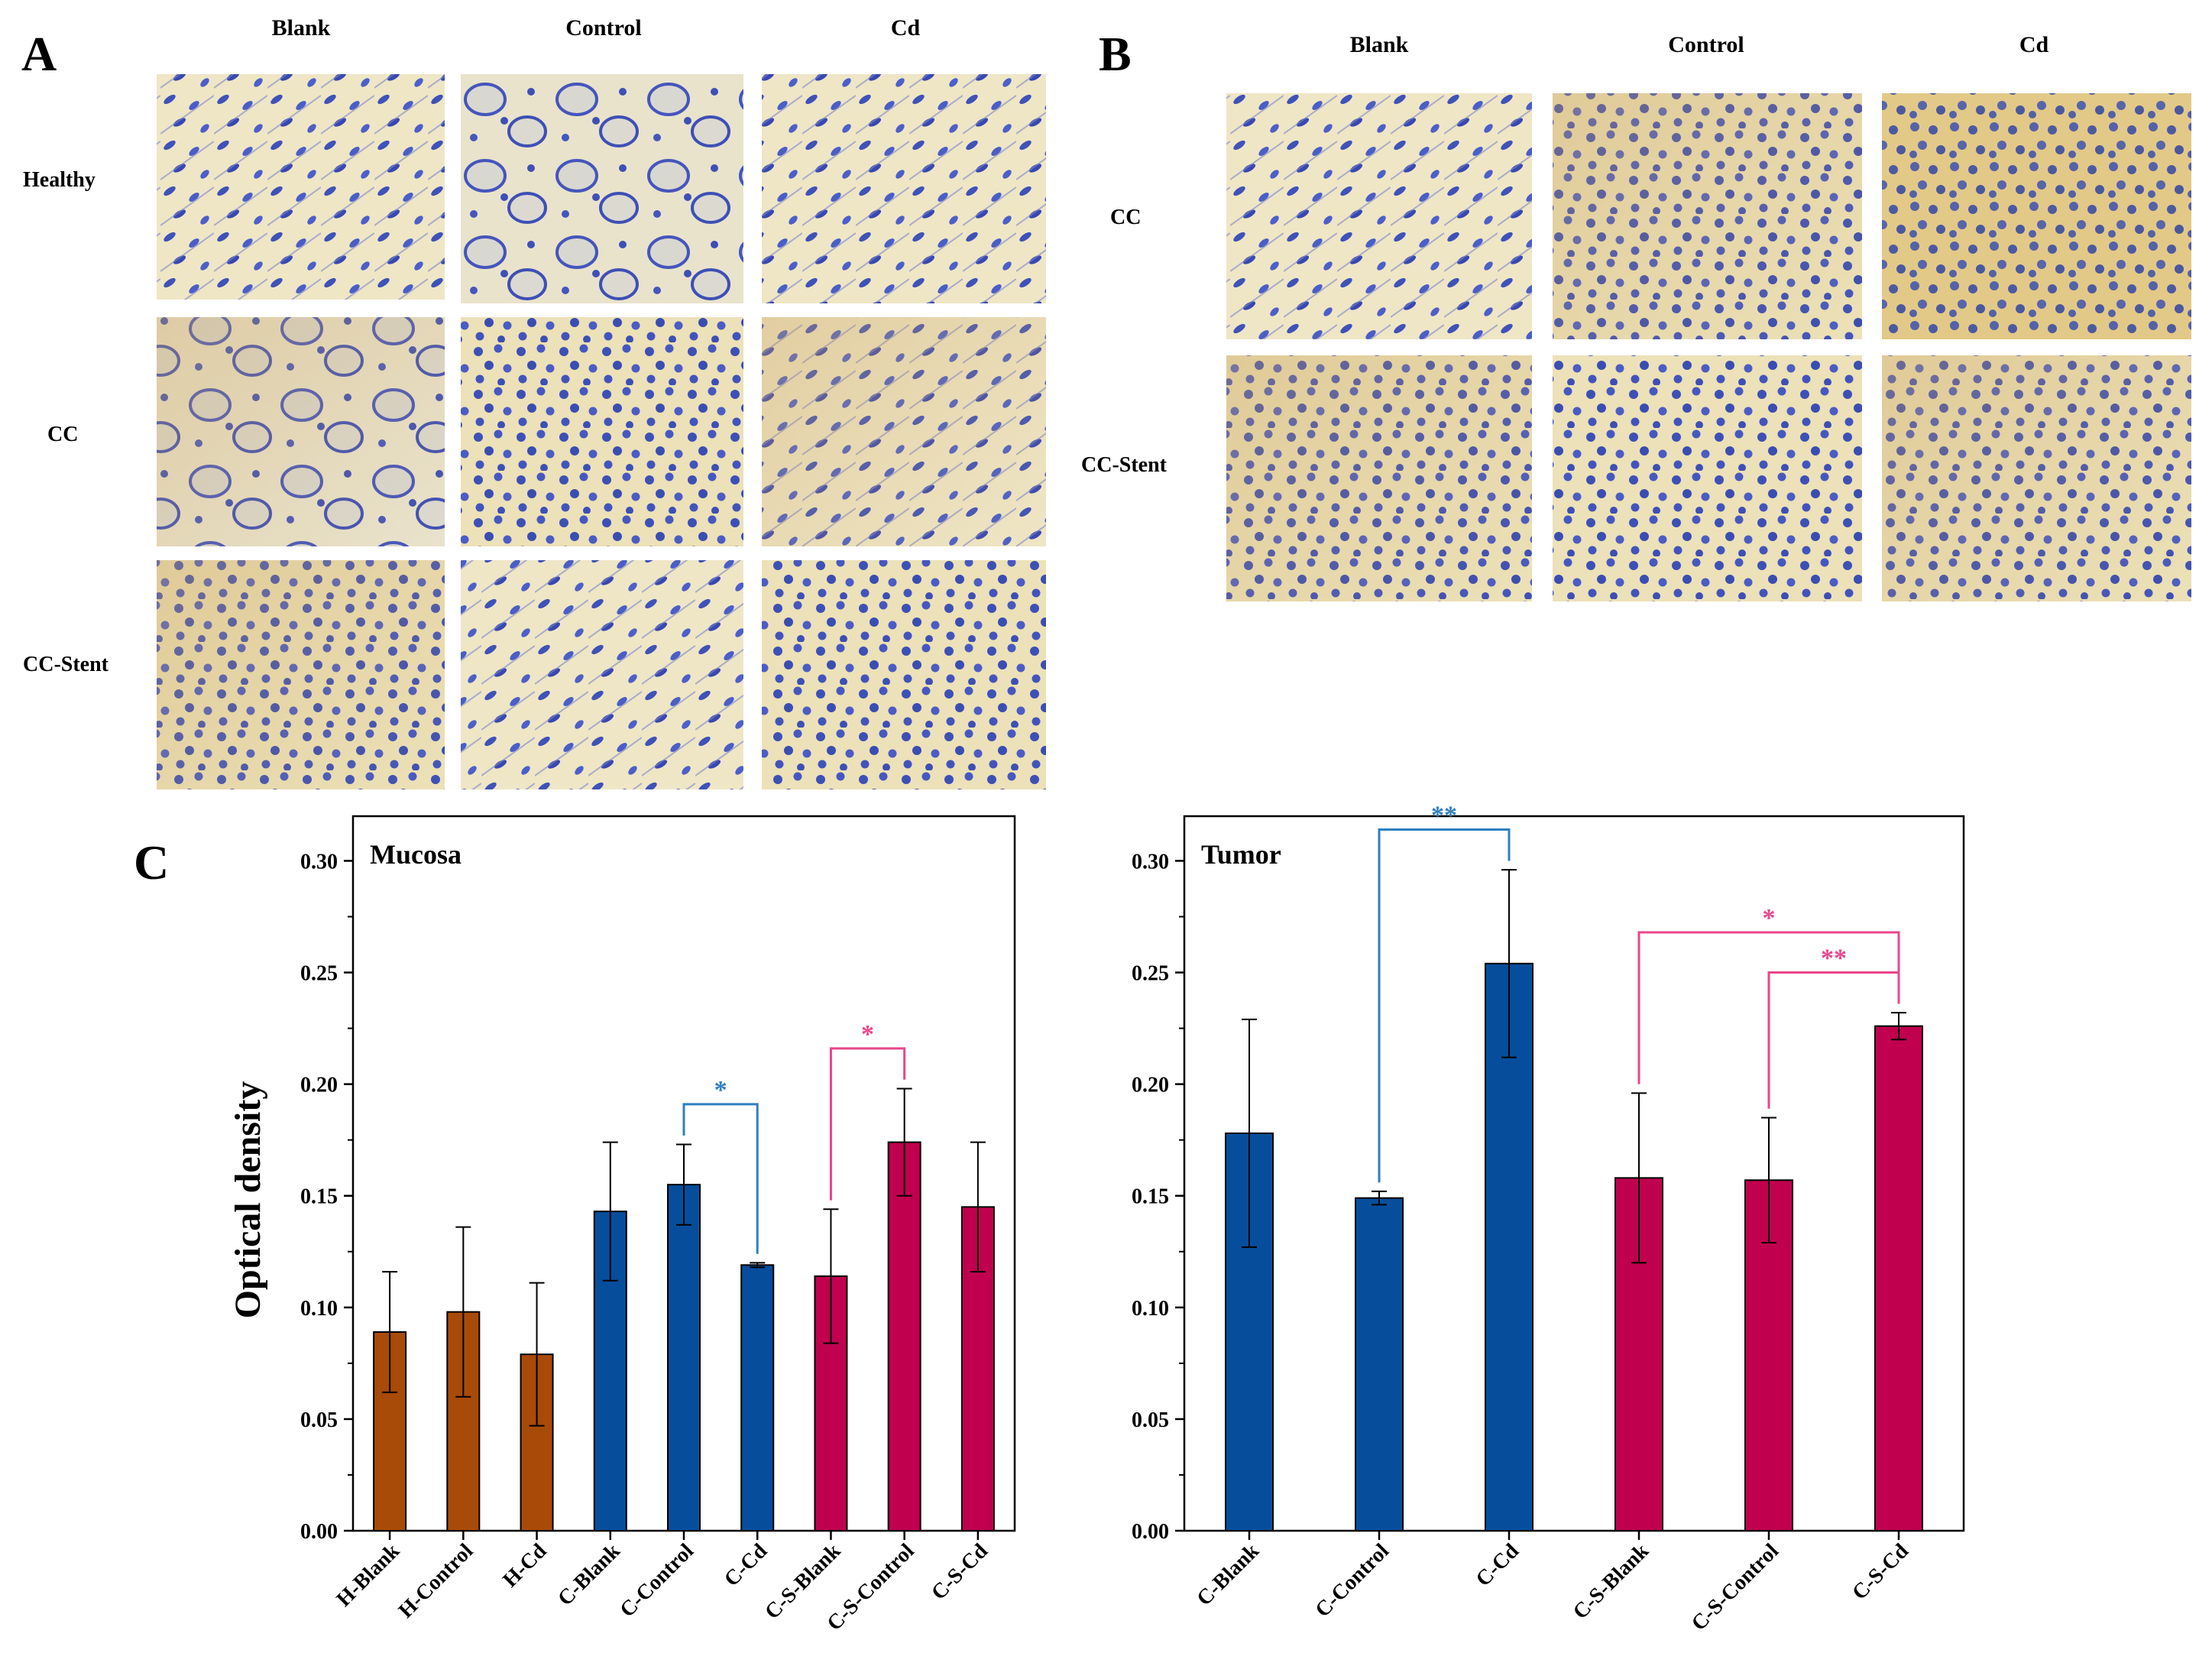  What do you see at coordinates (906, 28) in the screenshot?
I see `panel-a-col-cd: Cd` at bounding box center [906, 28].